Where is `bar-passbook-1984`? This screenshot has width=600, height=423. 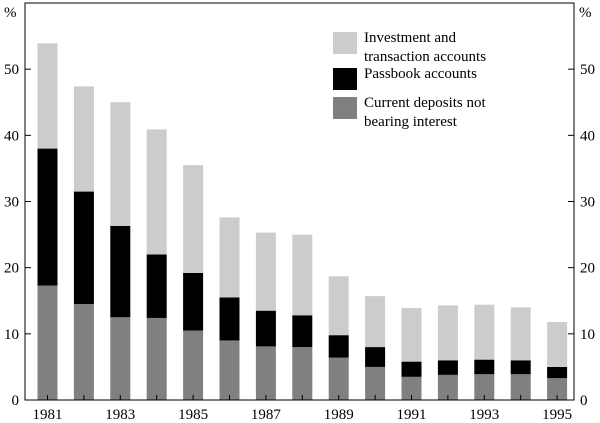 bar-passbook-1984 is located at coordinates (156, 286).